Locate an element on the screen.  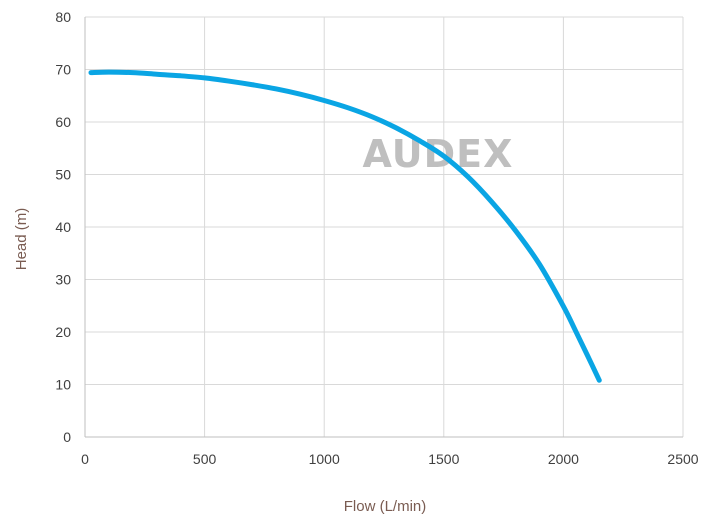
x-tick-label: 0 is located at coordinates (85, 459).